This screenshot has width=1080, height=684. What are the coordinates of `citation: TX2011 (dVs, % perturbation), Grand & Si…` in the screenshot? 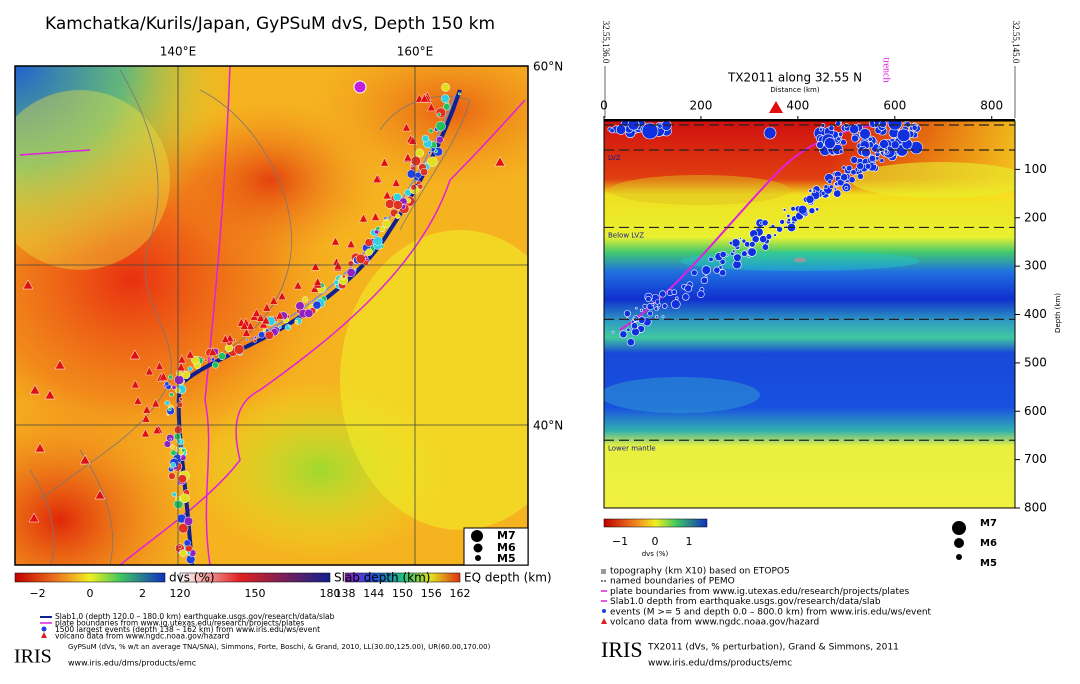 It's located at (773, 648).